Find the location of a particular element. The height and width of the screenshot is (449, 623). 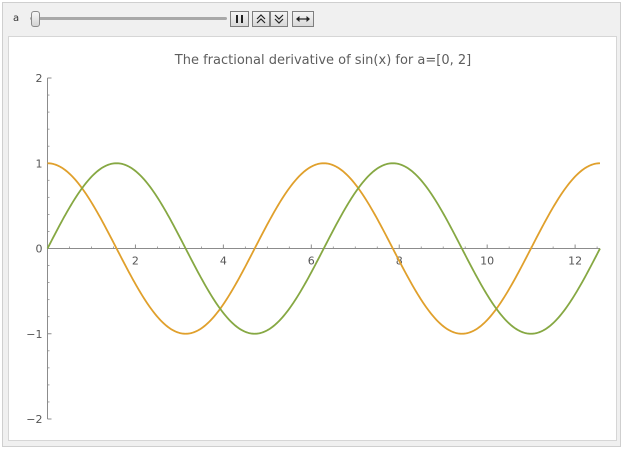

direction-button is located at coordinates (303, 19).